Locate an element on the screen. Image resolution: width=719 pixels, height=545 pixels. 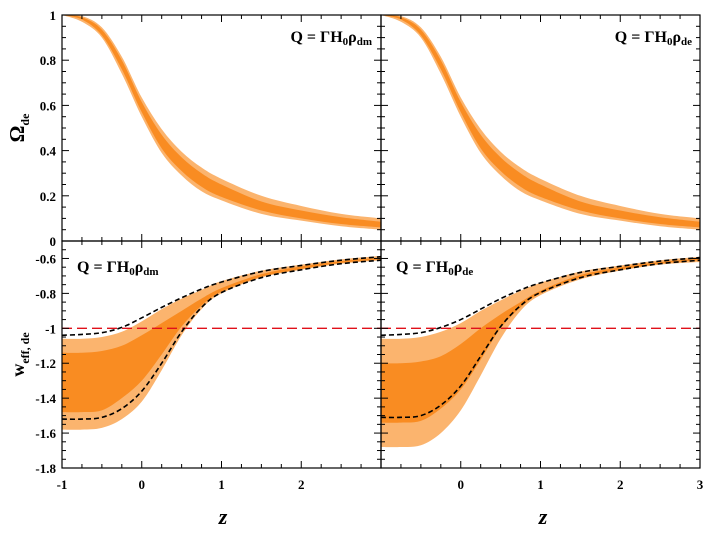
y-axis-label-main: Ω is located at coordinates (17, 134).